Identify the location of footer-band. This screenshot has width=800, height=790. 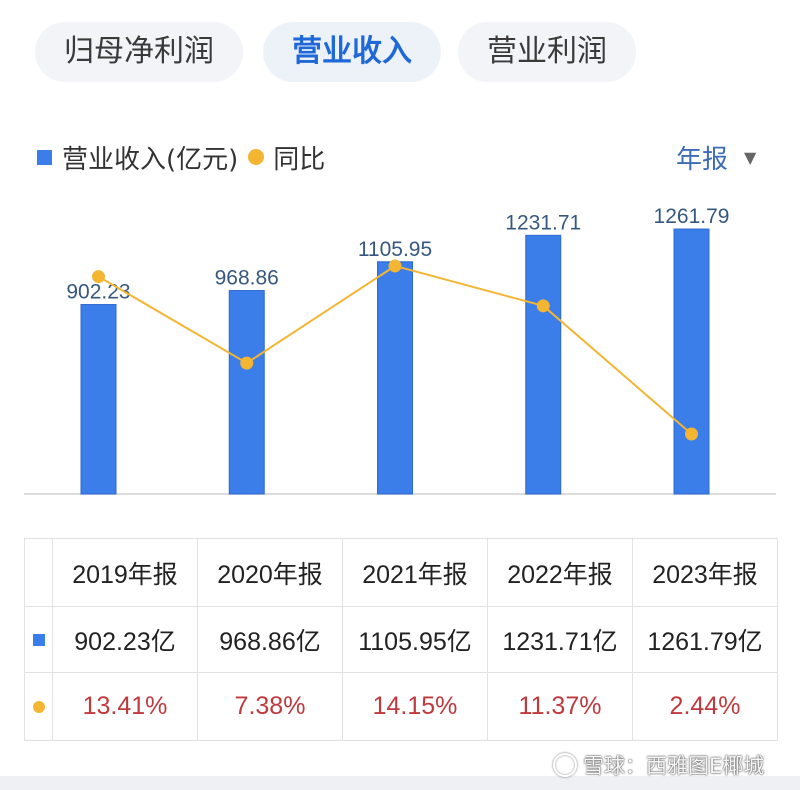
(400, 783).